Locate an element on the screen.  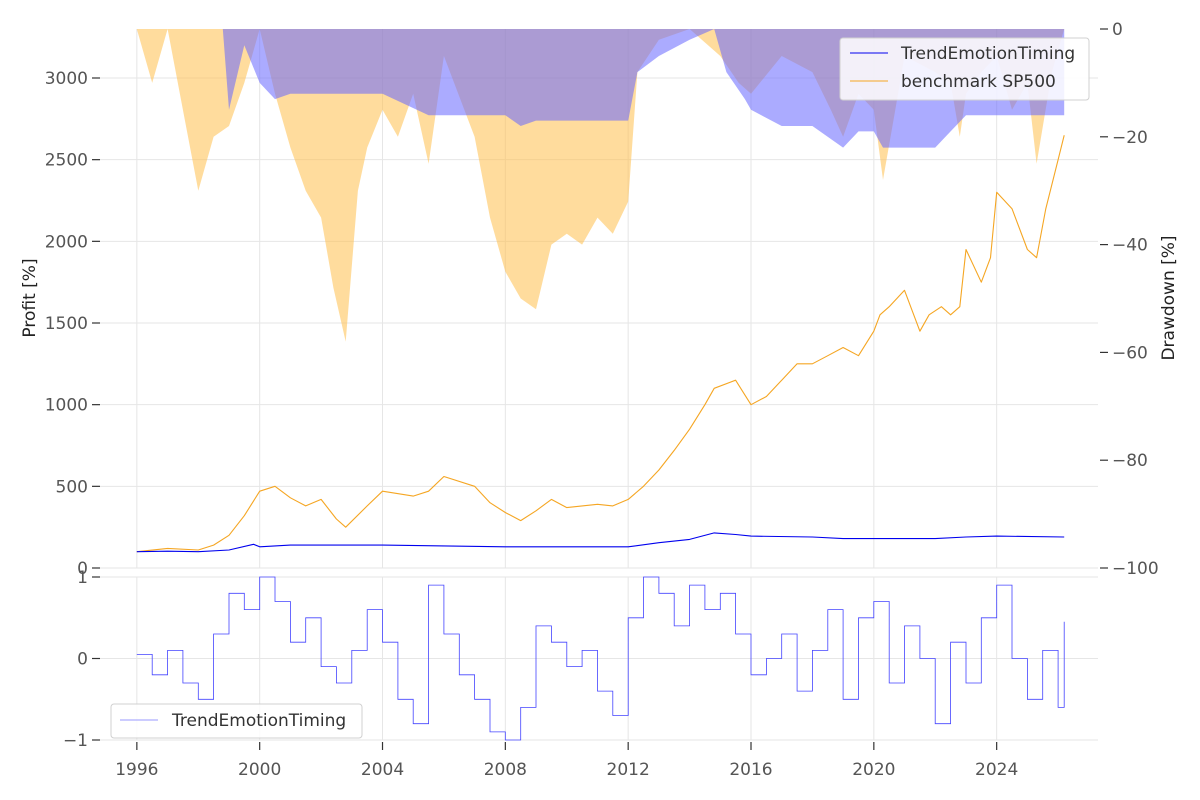
tick-label-bottom-1: 0 is located at coordinates (82, 660).